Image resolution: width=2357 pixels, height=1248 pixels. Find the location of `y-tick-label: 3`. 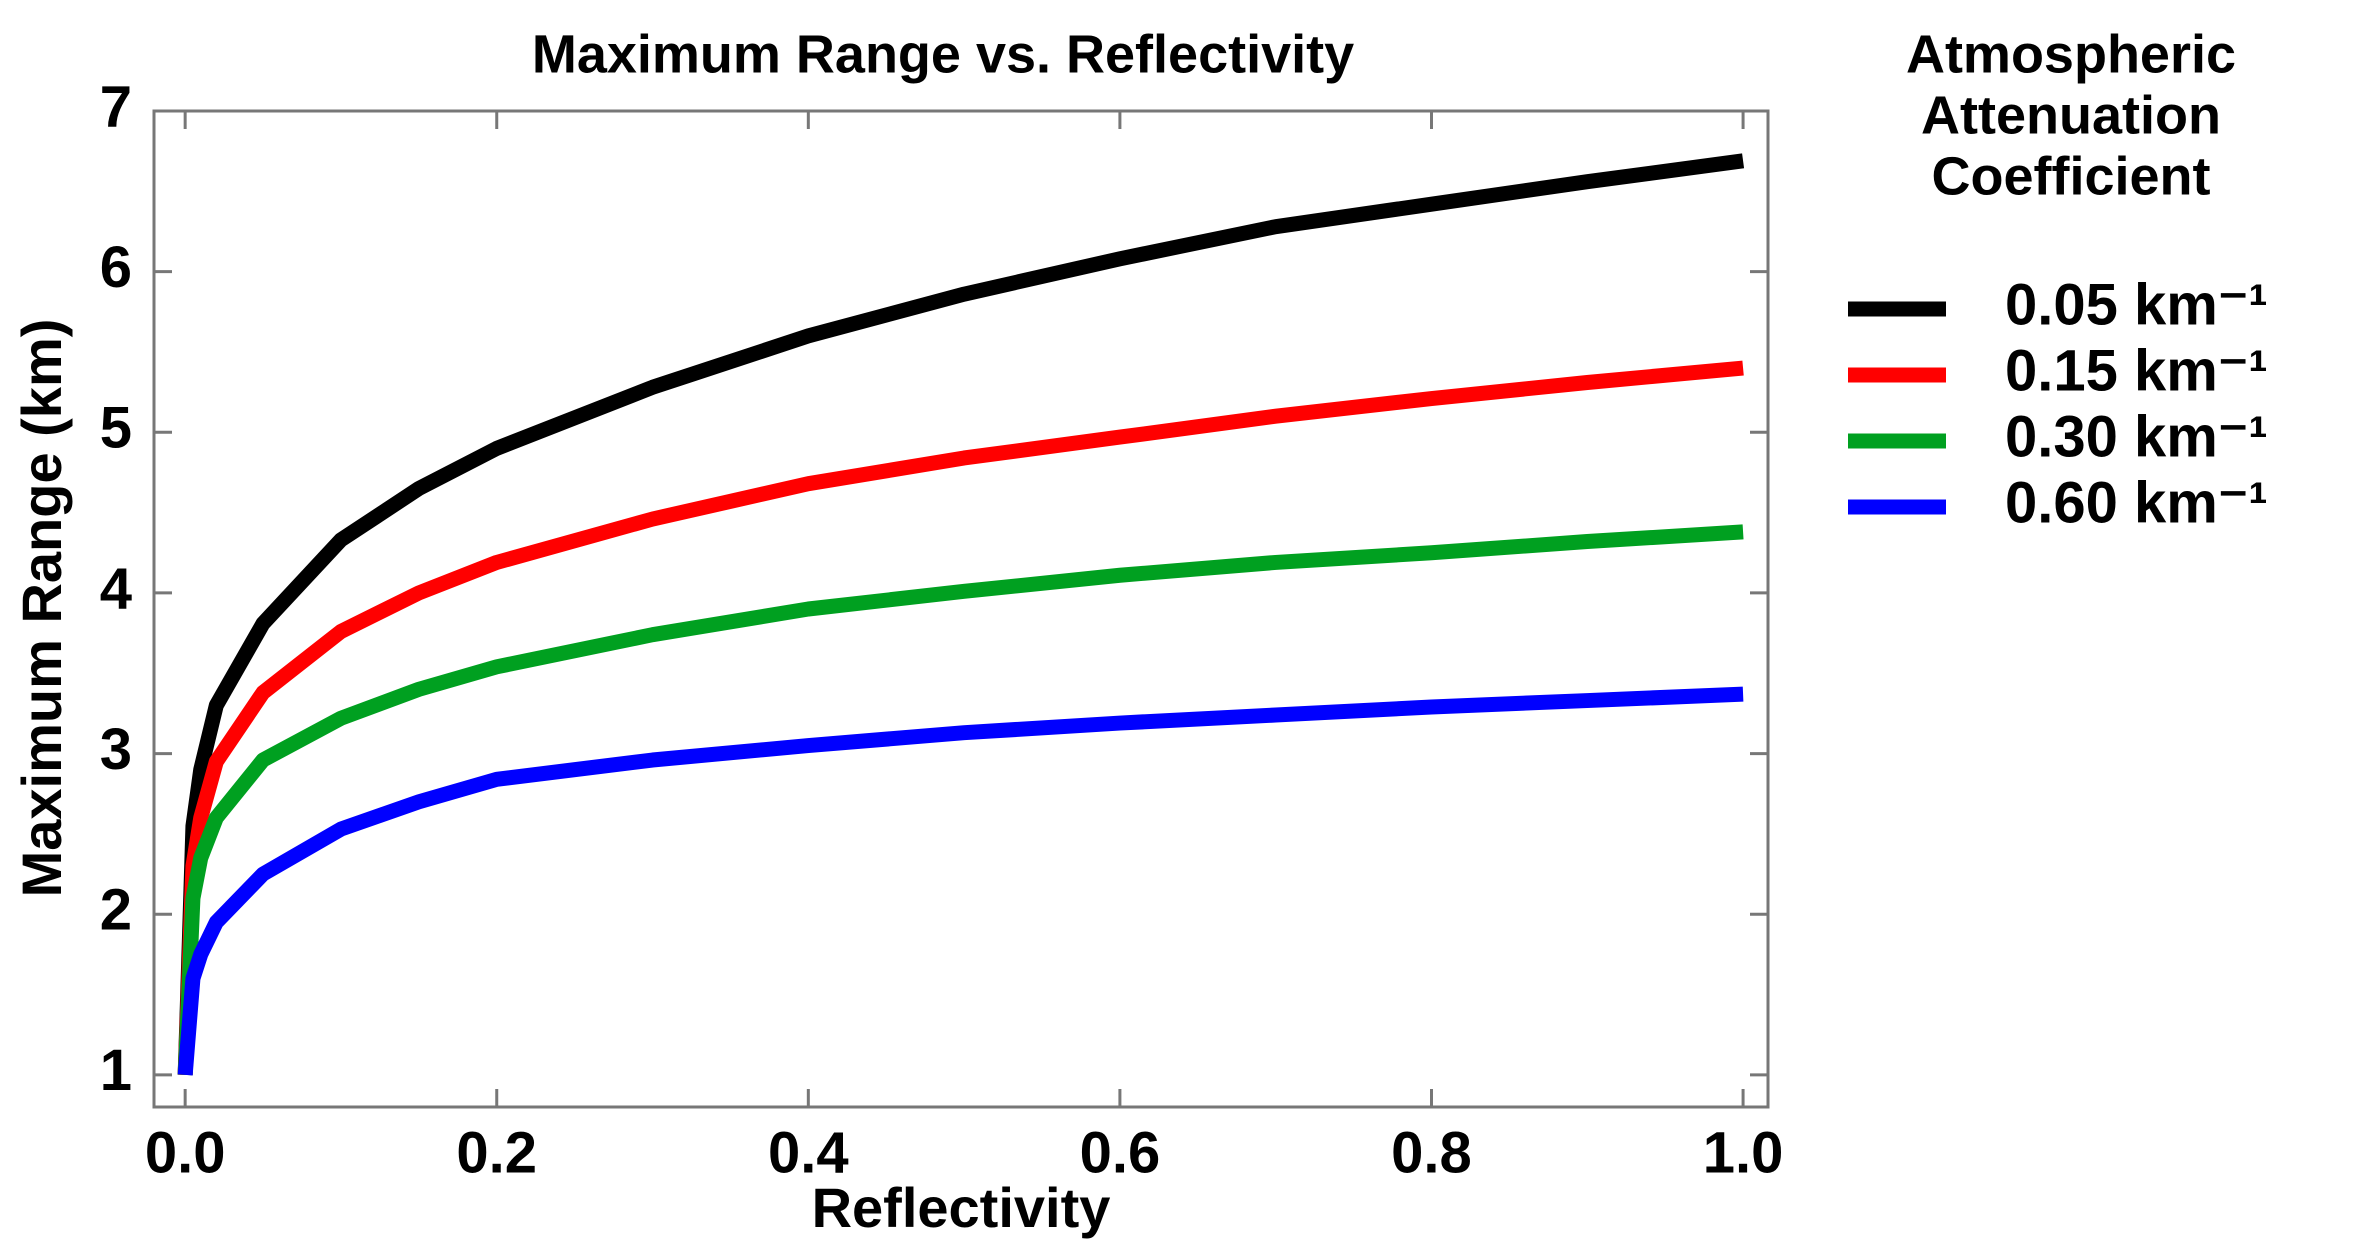

y-tick-label: 3 is located at coordinates (116, 749).